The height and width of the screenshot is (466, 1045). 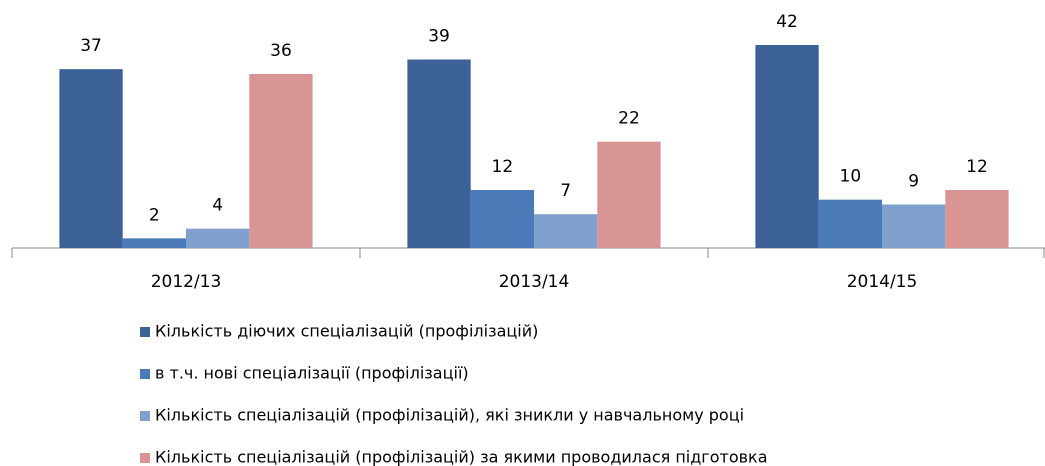 What do you see at coordinates (186, 282) in the screenshot?
I see `x-tick-label: 2012/13` at bounding box center [186, 282].